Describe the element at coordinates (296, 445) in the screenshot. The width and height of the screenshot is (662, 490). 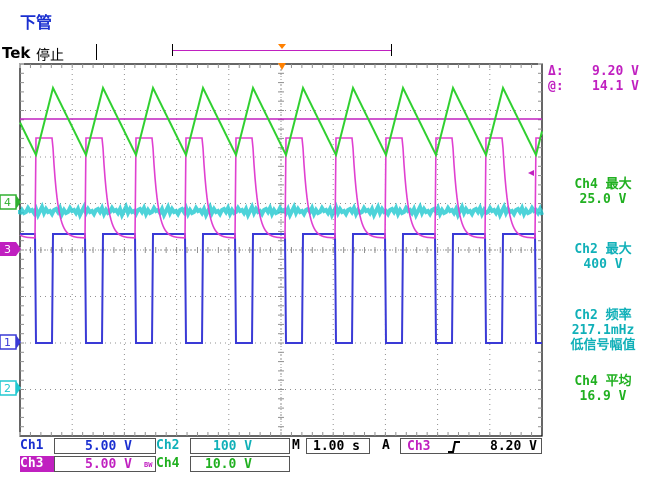
I see `timebase-label: M` at that location.